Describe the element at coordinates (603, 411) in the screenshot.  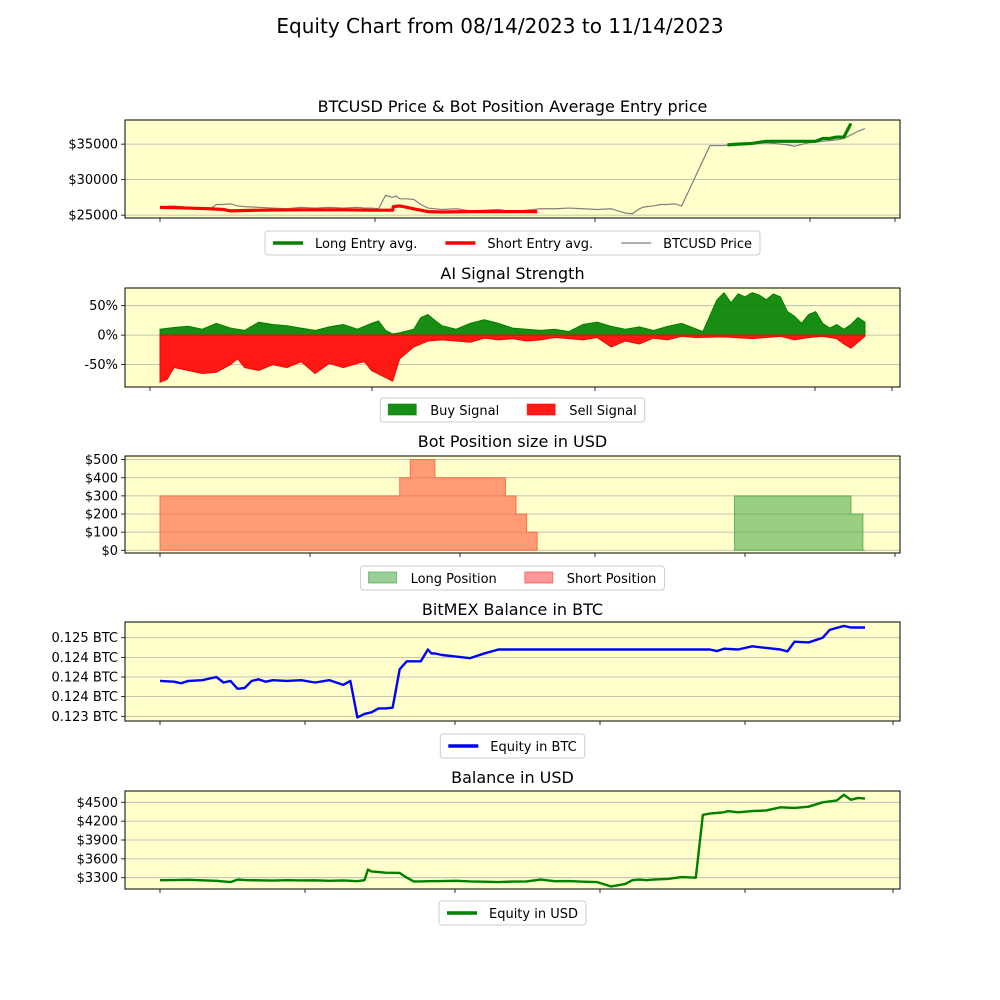
I see `legend-label-sell-signal: Sell Signal` at that location.